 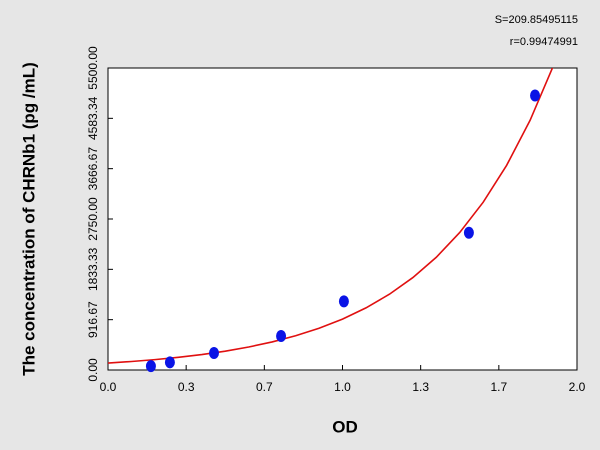 What do you see at coordinates (93, 68) in the screenshot?
I see `y-tick-label: 5500.00` at bounding box center [93, 68].